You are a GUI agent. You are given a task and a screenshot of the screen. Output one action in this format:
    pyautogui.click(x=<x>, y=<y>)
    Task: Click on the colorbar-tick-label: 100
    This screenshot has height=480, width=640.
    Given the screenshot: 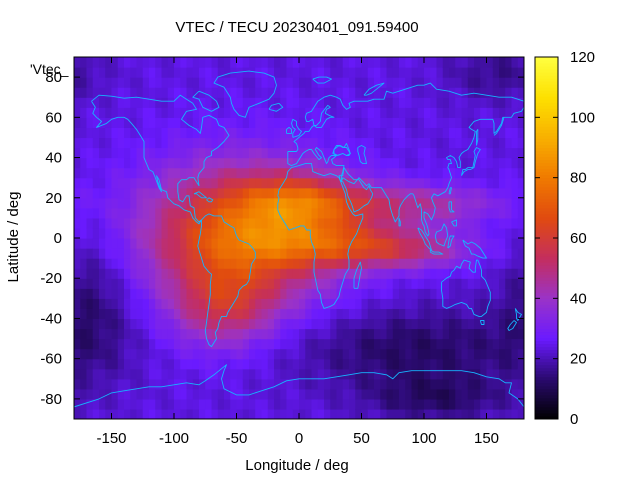 What is the action you would take?
    pyautogui.click(x=582, y=117)
    